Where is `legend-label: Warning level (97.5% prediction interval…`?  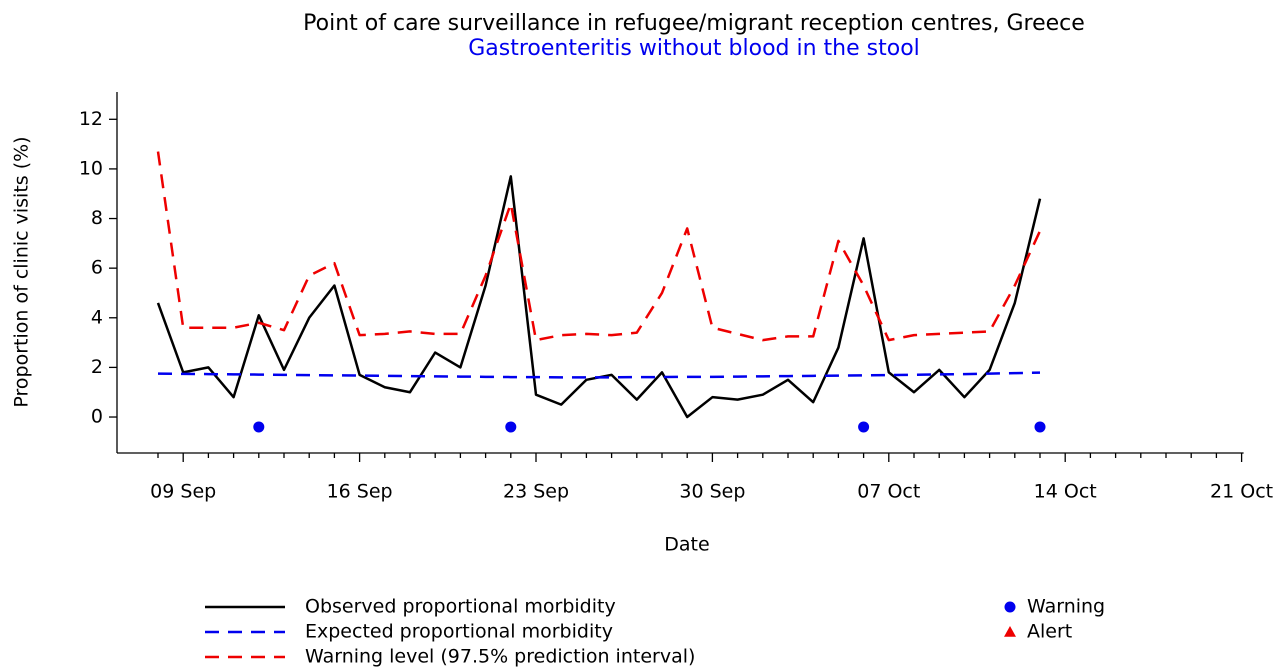
legend-label: Warning level (97.5% prediction interval… is located at coordinates (500, 657).